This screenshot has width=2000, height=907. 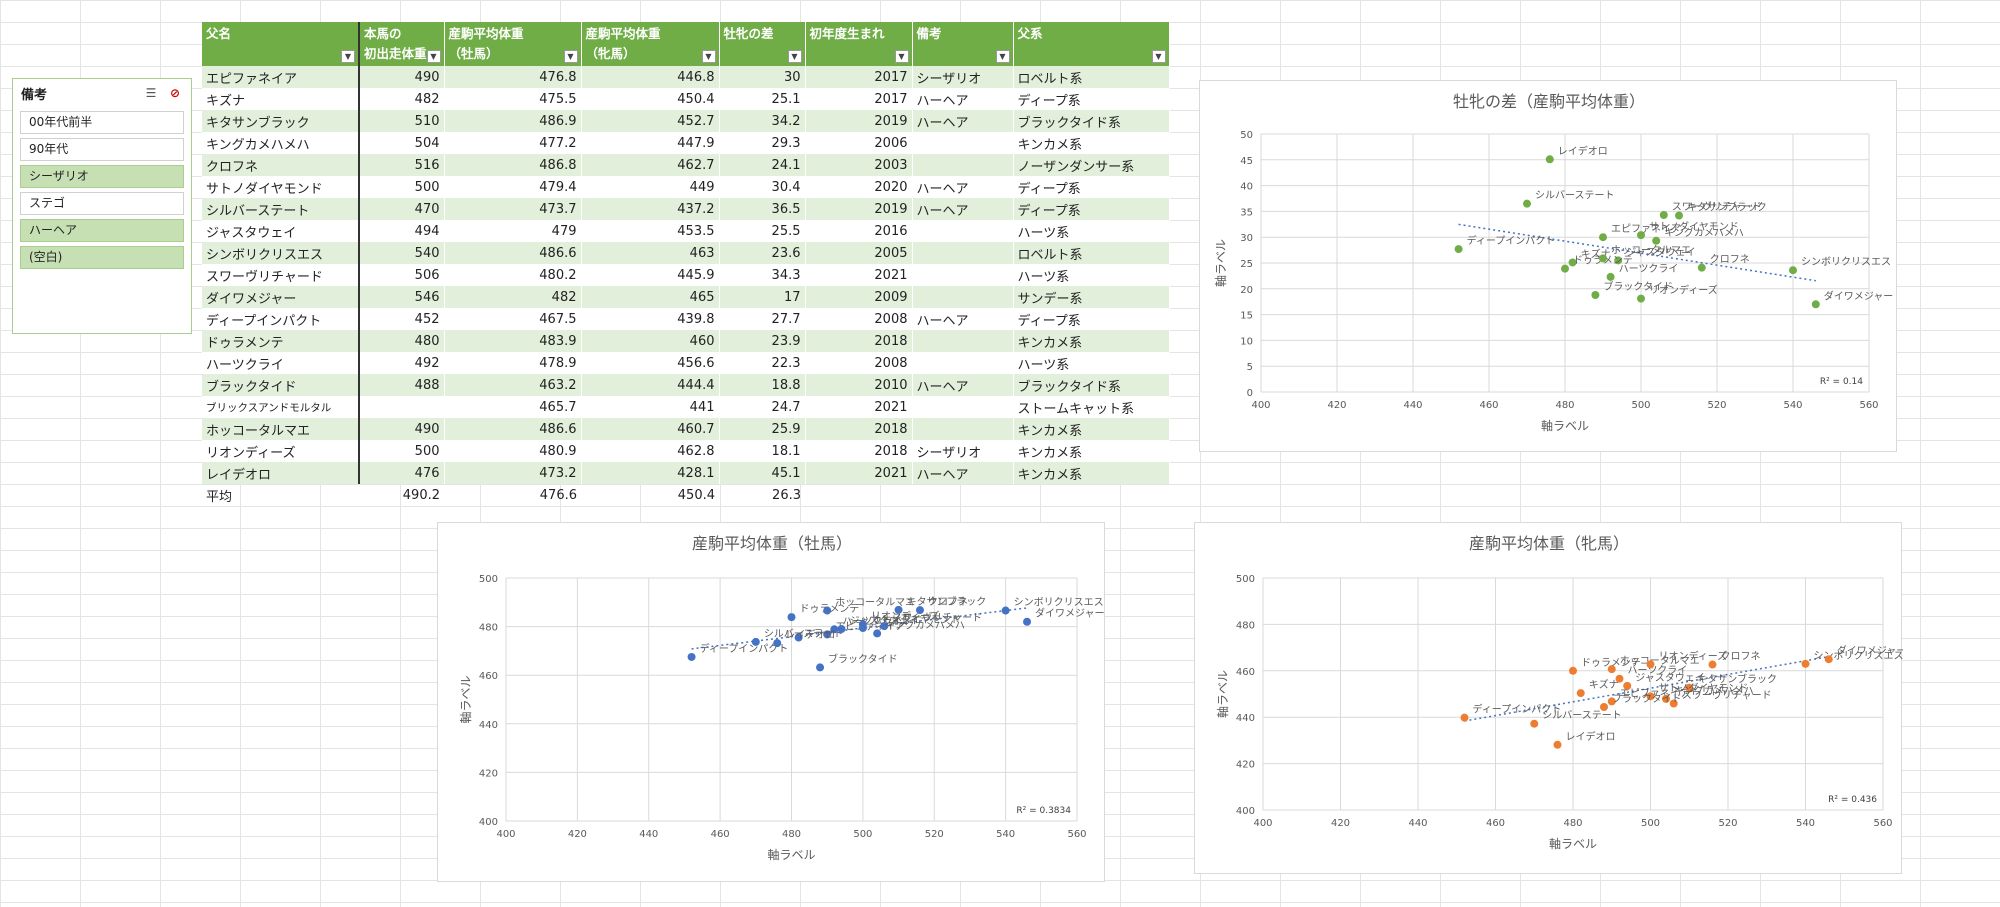 I want to click on table-cell: 500, so click(x=402, y=187).